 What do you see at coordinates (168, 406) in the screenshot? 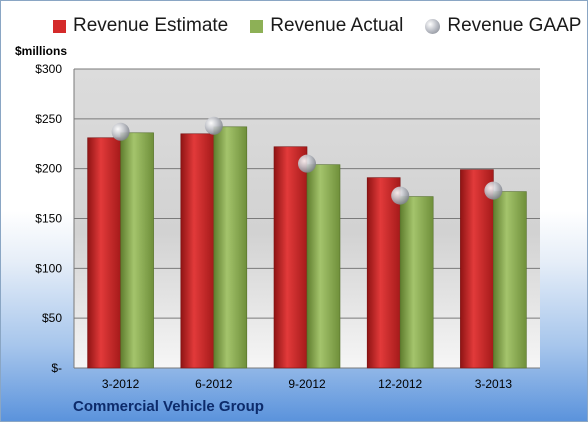
I see `company-name: Commercial Vehicle Group` at bounding box center [168, 406].